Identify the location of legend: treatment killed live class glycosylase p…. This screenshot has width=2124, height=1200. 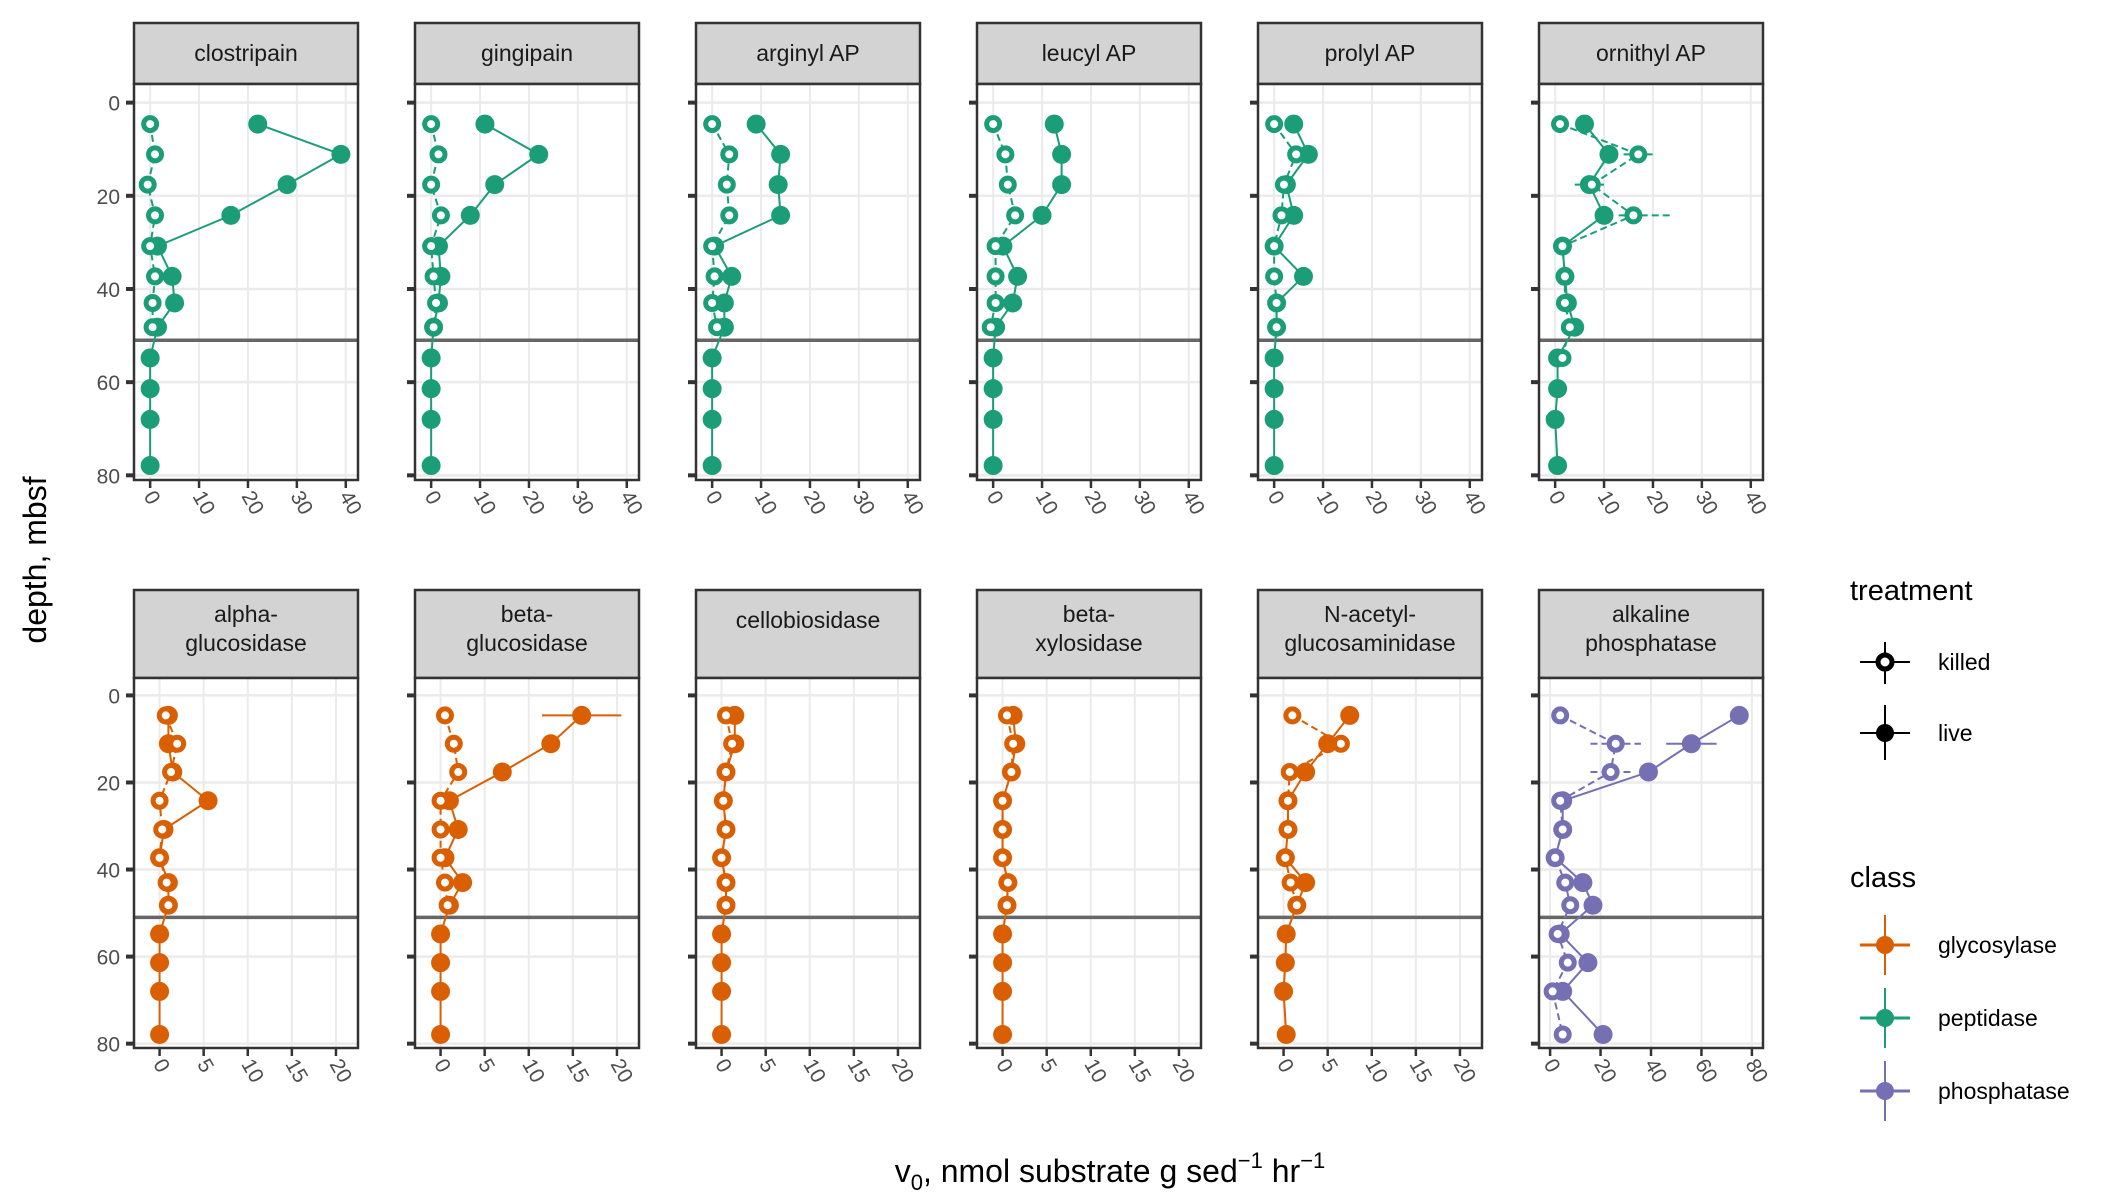
(1960, 848).